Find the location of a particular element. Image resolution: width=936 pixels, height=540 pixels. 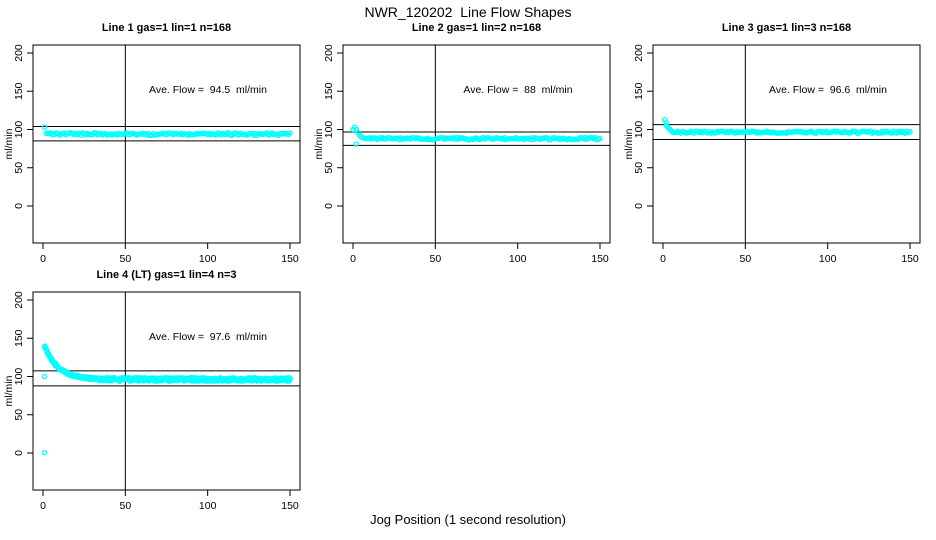

panel-1: 0 50 100 150 0 50 100 150 200 is located at coordinates (157, 154).